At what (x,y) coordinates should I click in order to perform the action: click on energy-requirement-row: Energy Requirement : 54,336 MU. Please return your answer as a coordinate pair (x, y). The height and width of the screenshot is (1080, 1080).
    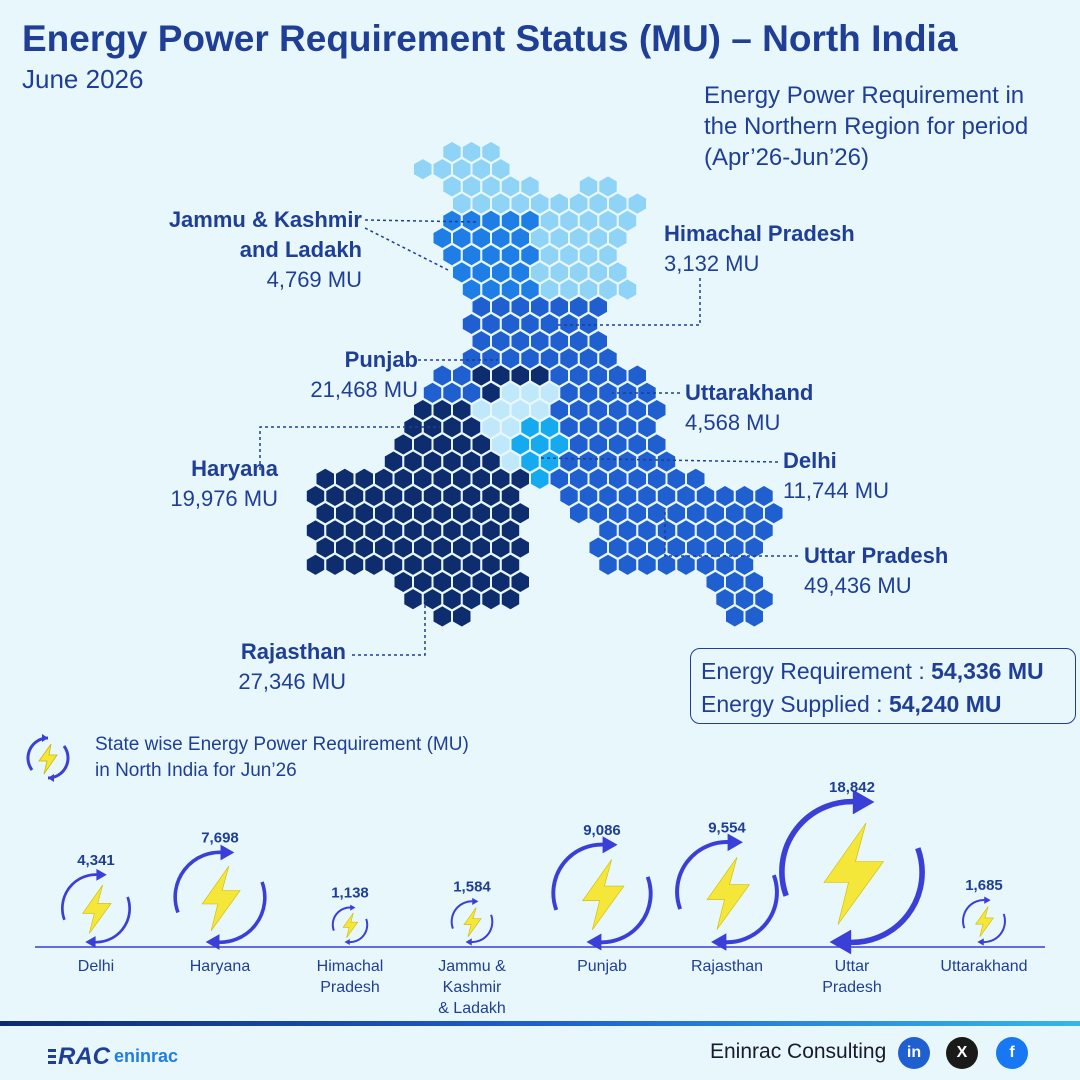
    Looking at the image, I should click on (883, 671).